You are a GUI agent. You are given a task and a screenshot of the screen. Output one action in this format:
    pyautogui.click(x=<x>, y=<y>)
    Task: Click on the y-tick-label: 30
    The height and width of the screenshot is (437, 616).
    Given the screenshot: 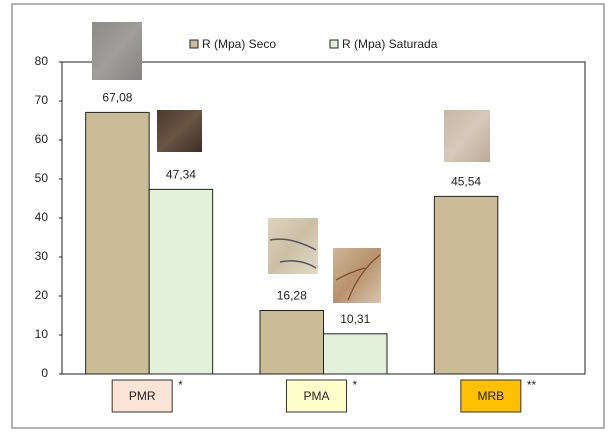 What is the action you would take?
    pyautogui.click(x=42, y=256)
    